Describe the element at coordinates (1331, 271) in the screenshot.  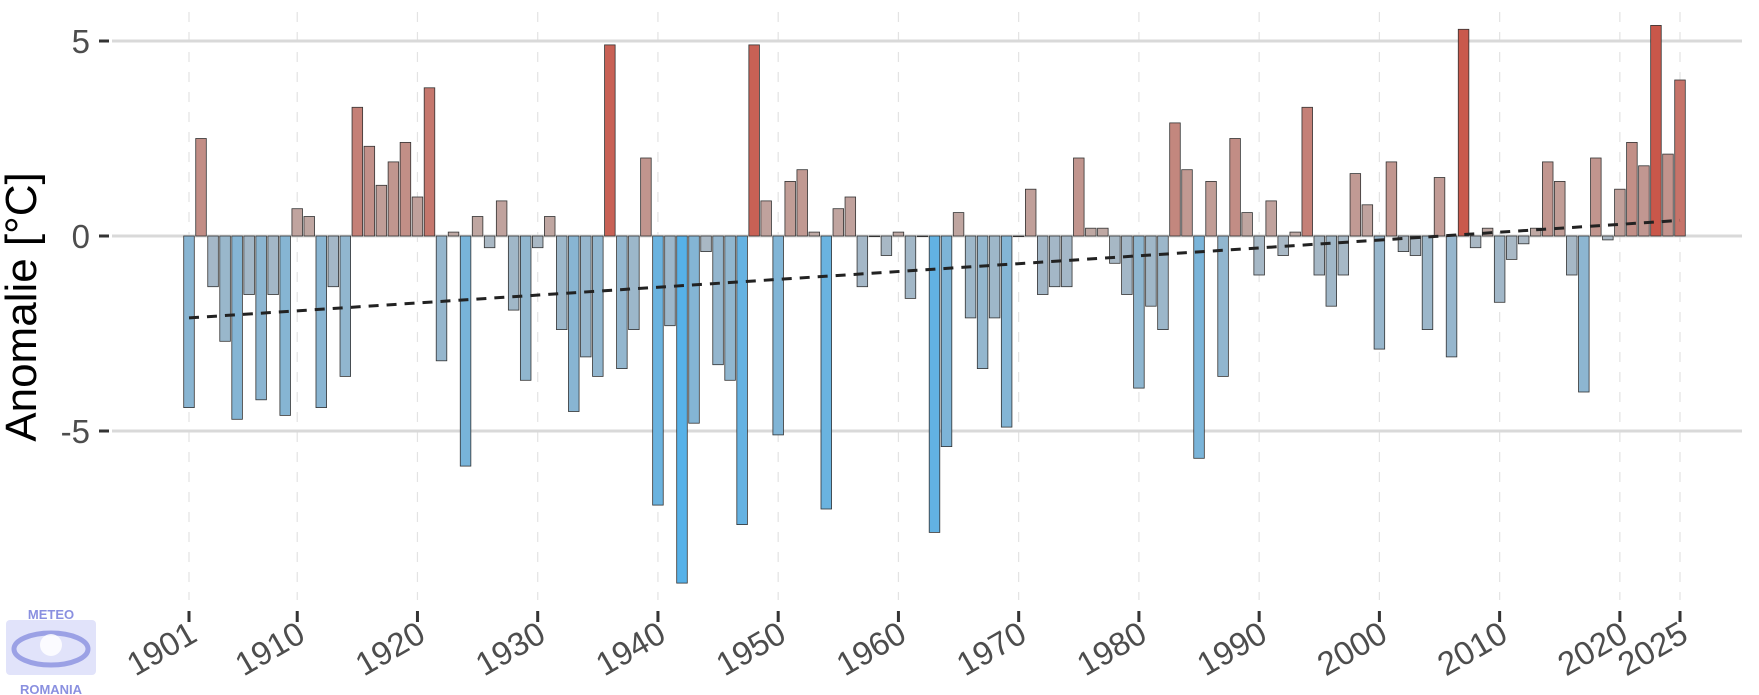
I see `bar-1996` at that location.